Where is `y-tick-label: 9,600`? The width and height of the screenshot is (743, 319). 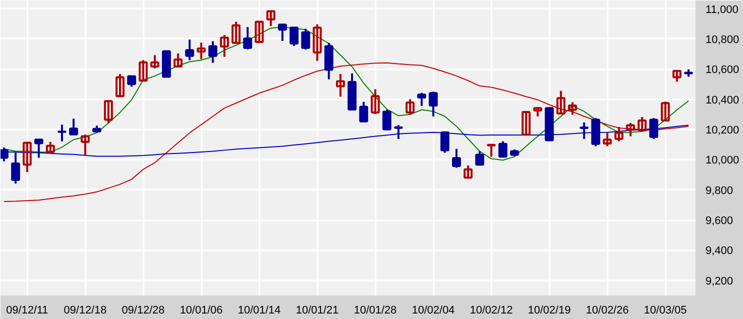 y-tick-label: 9,600 is located at coordinates (720, 221).